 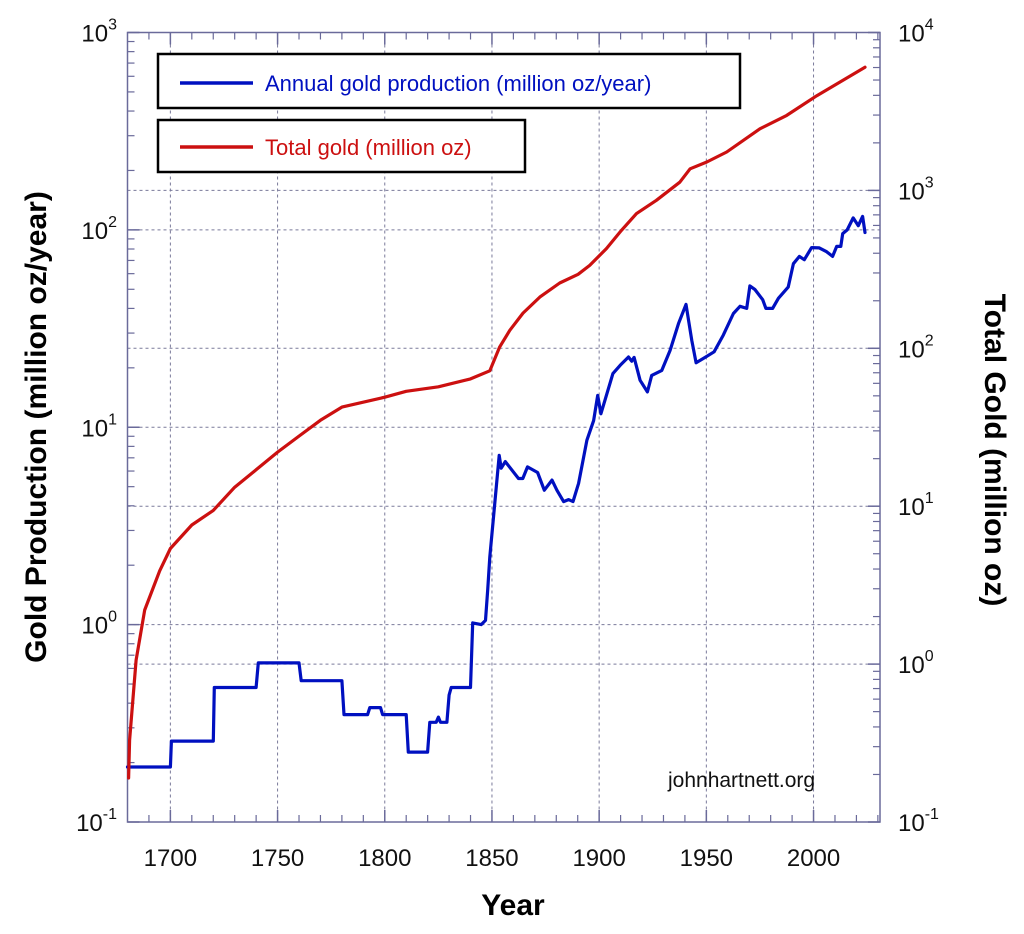 I want to click on x-axis-title: Year, so click(x=513, y=905).